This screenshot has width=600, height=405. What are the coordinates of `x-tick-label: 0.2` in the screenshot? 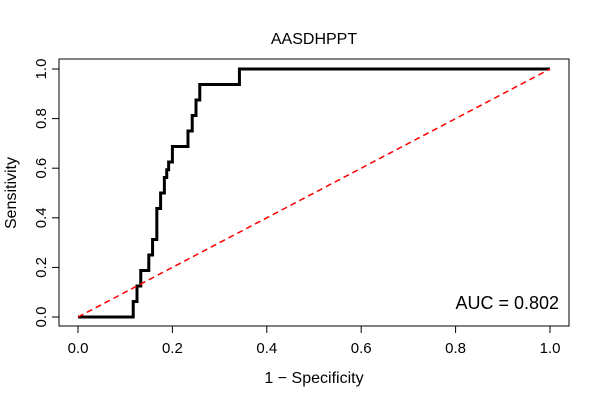 It's located at (172, 348).